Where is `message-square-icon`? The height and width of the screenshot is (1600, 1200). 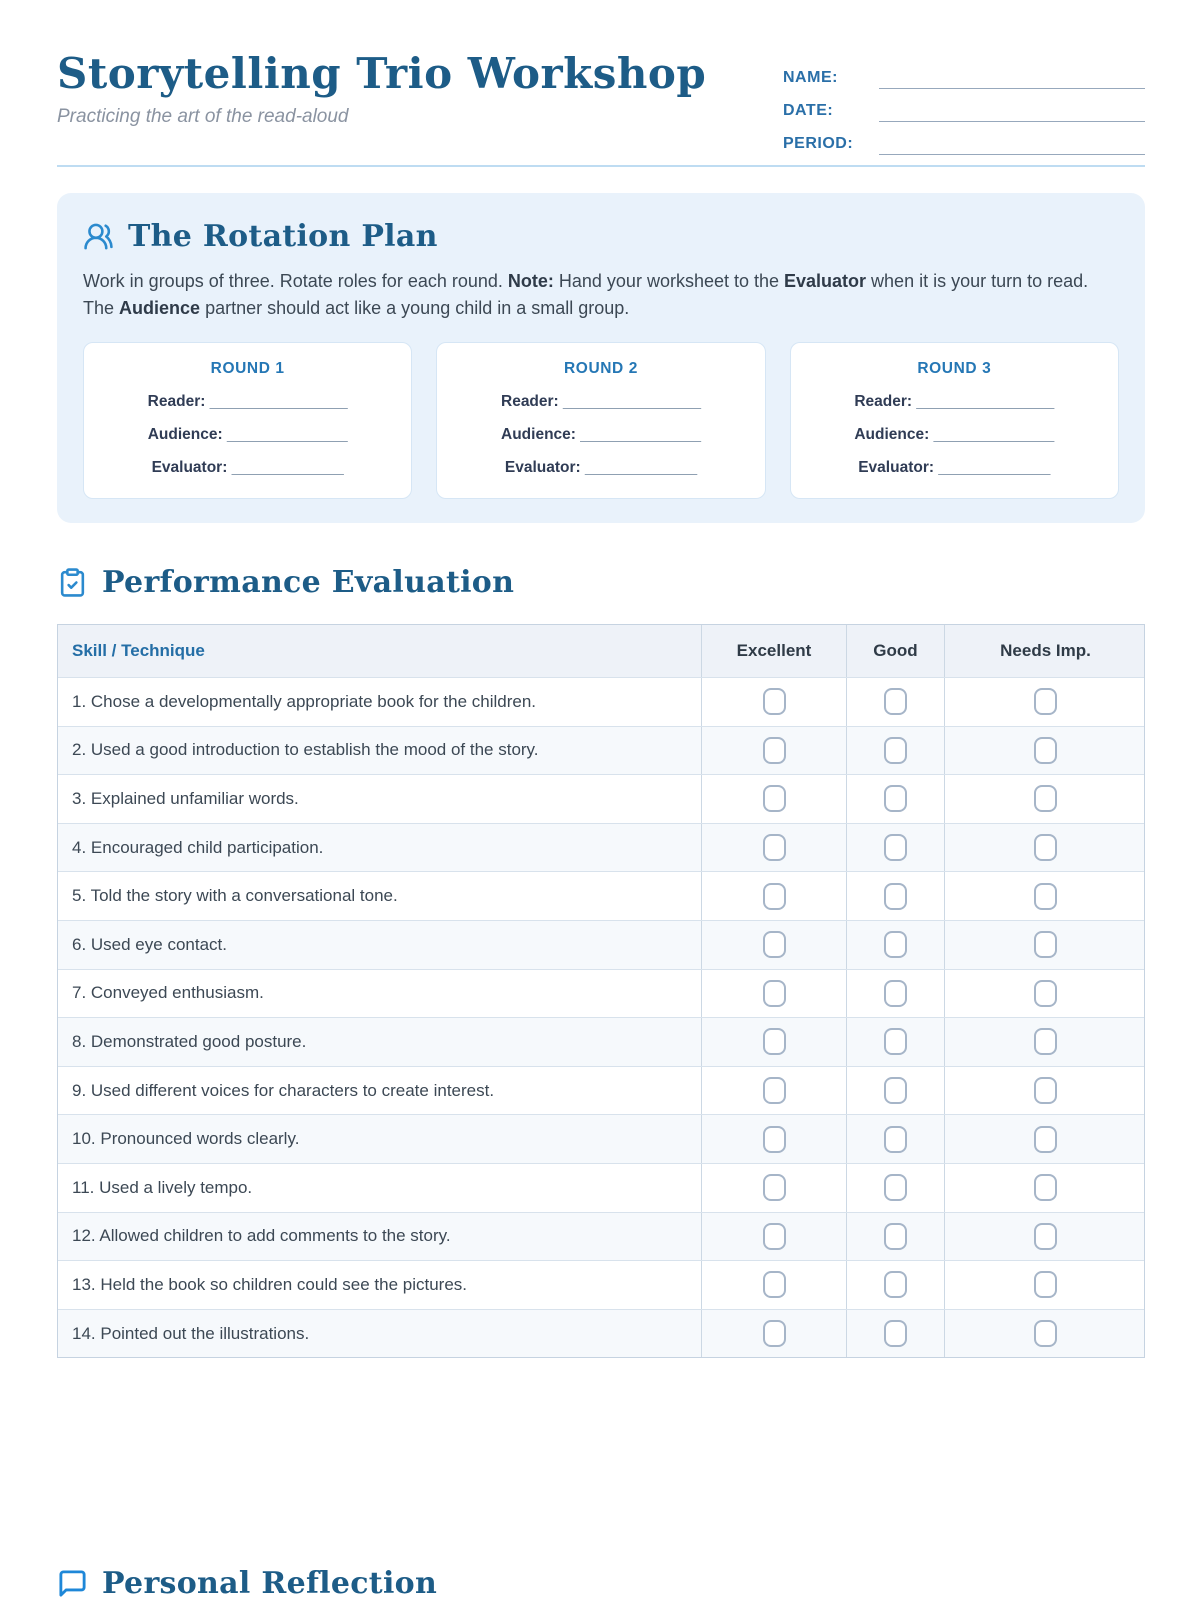 message-square-icon is located at coordinates (72, 1583).